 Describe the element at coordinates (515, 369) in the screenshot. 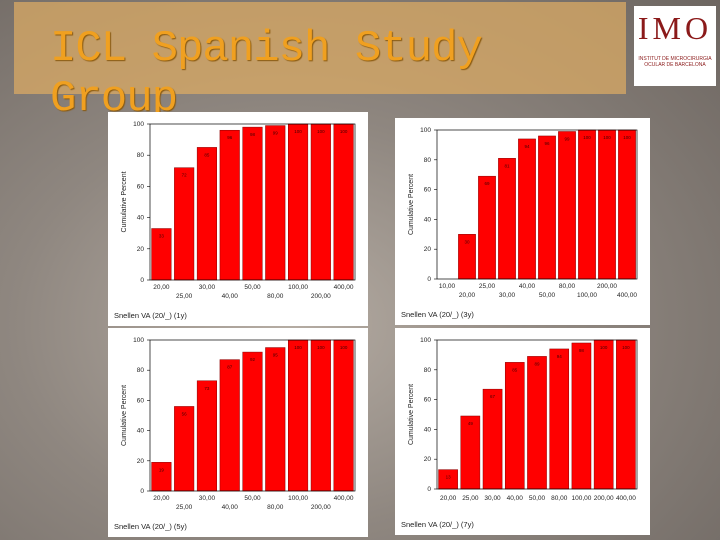

I see `data-label: 85` at that location.